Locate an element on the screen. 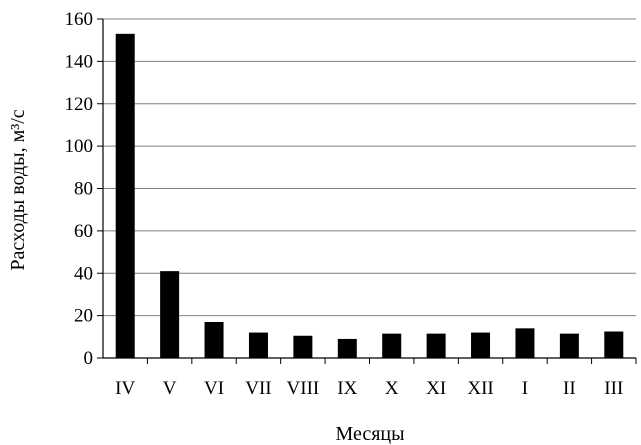 The image size is (641, 445). y-tick-label: 140 is located at coordinates (79, 61).